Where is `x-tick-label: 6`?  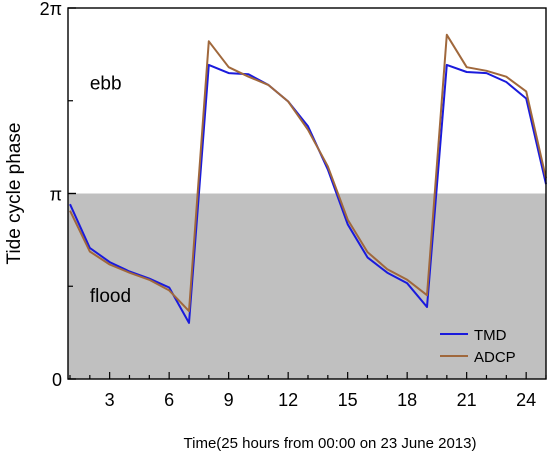 x-tick-label: 6 is located at coordinates (169, 400).